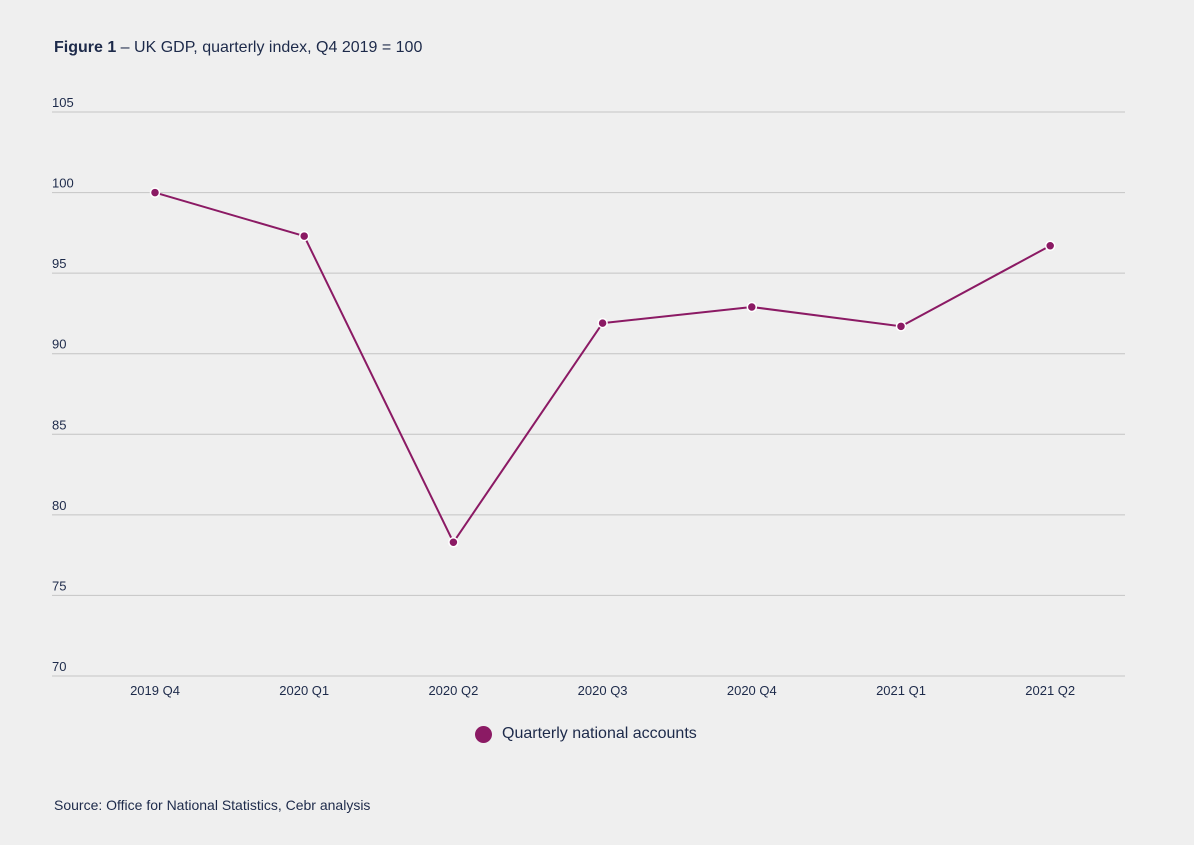 The height and width of the screenshot is (845, 1194). I want to click on y-tick-label-100: 100, so click(63, 183).